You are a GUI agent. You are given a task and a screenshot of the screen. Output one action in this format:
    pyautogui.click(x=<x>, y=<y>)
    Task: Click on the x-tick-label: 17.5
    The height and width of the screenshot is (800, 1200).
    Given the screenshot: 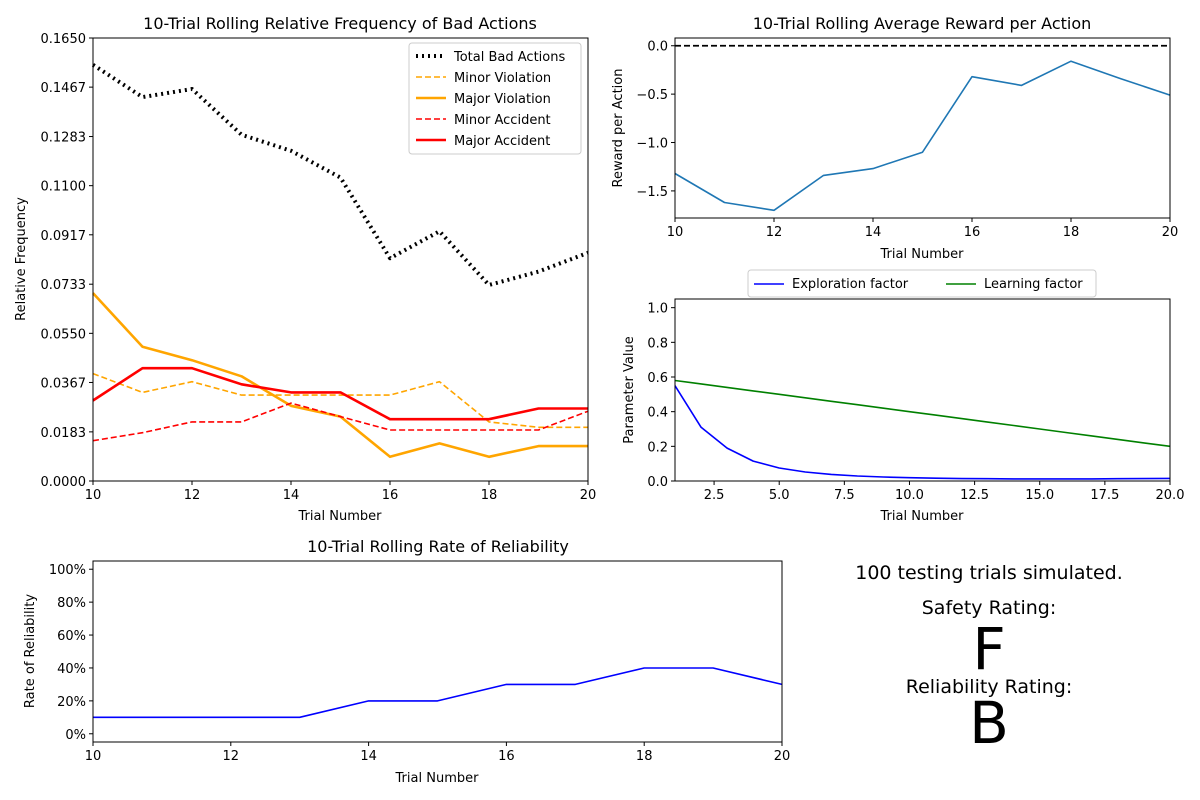 What is the action you would take?
    pyautogui.click(x=1104, y=495)
    